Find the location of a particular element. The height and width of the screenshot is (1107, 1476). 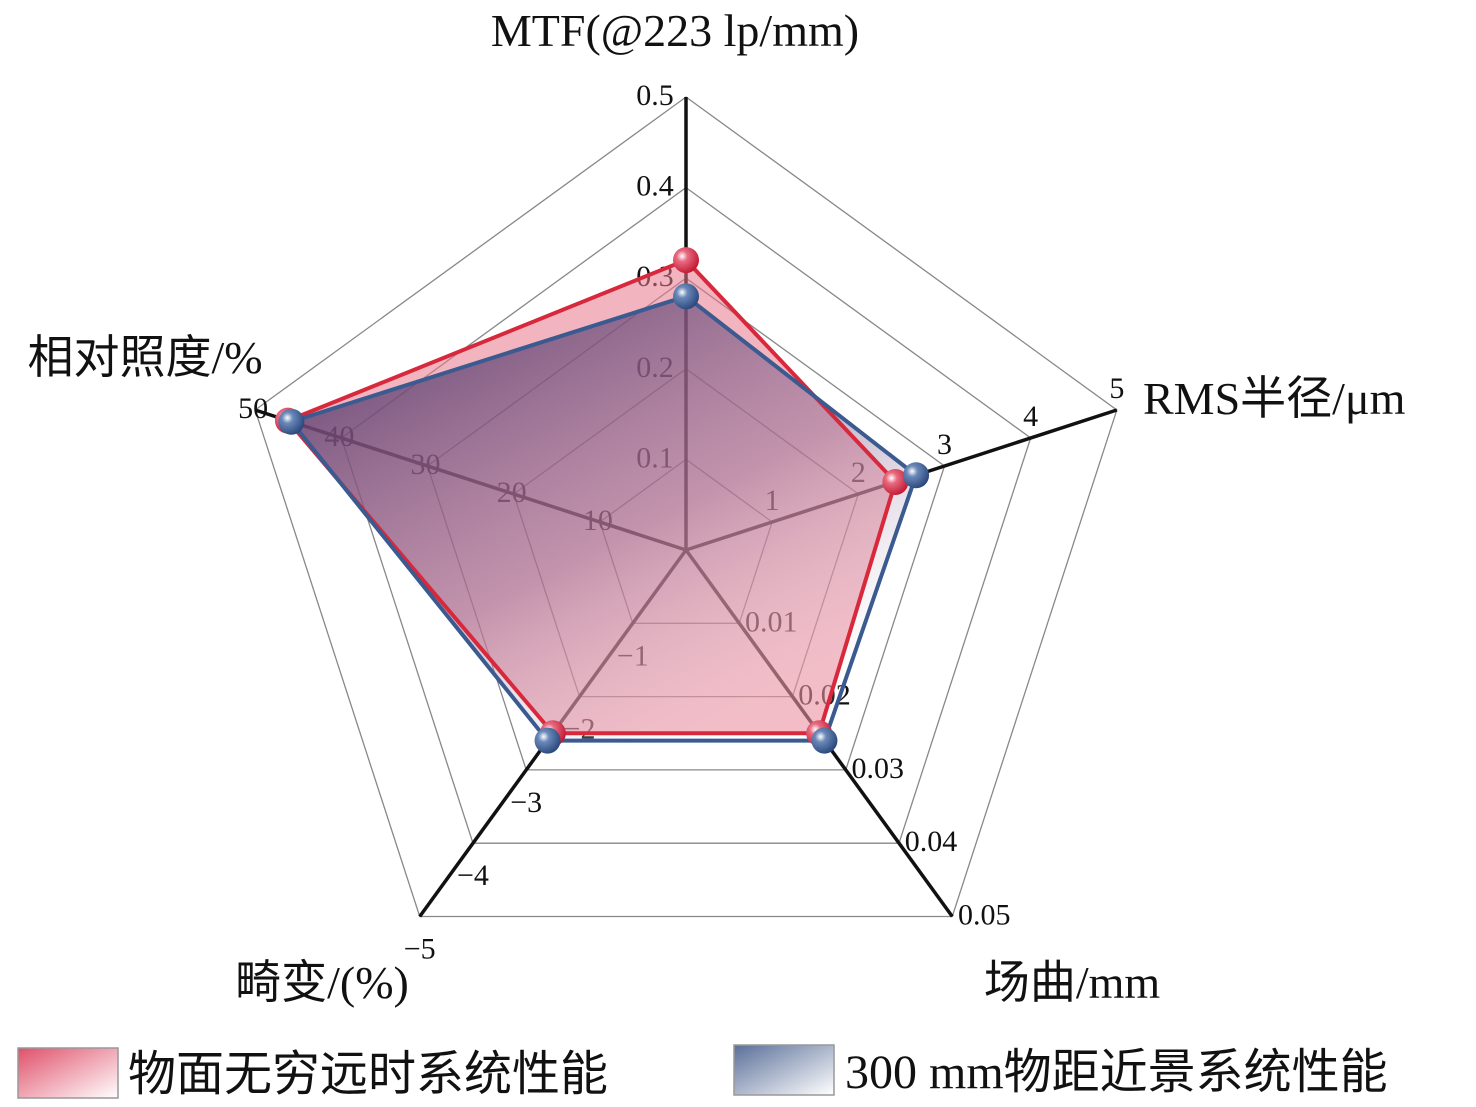

tick-label: 0.03 is located at coordinates (878, 768).